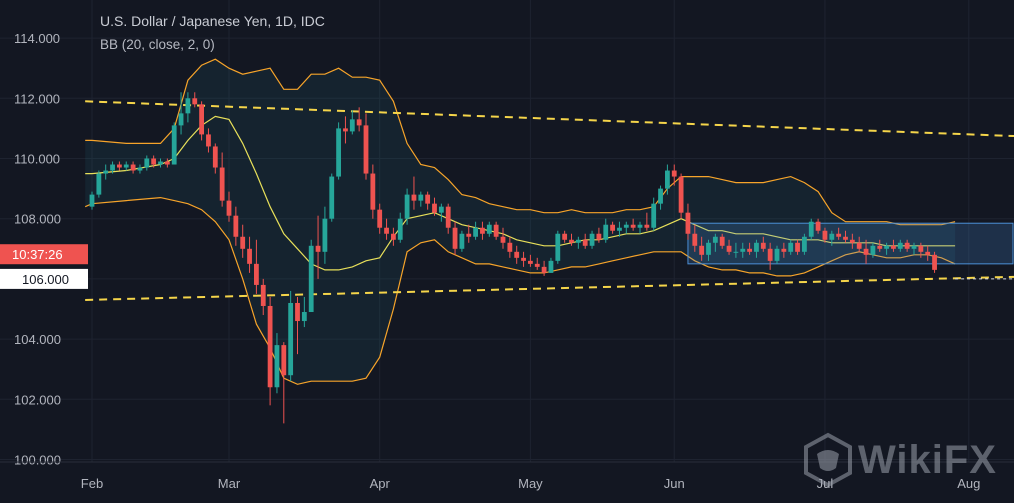 This screenshot has width=1014, height=503. What do you see at coordinates (37, 219) in the screenshot?
I see `y-tick-label: 108.000` at bounding box center [37, 219].